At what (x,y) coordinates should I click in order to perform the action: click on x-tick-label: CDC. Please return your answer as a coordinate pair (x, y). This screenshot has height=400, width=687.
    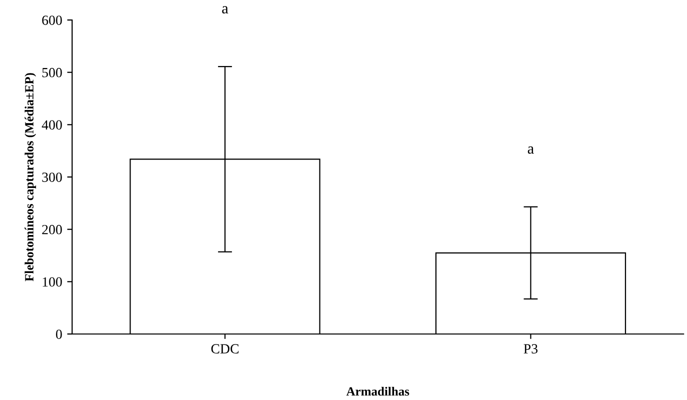
    Looking at the image, I should click on (225, 349).